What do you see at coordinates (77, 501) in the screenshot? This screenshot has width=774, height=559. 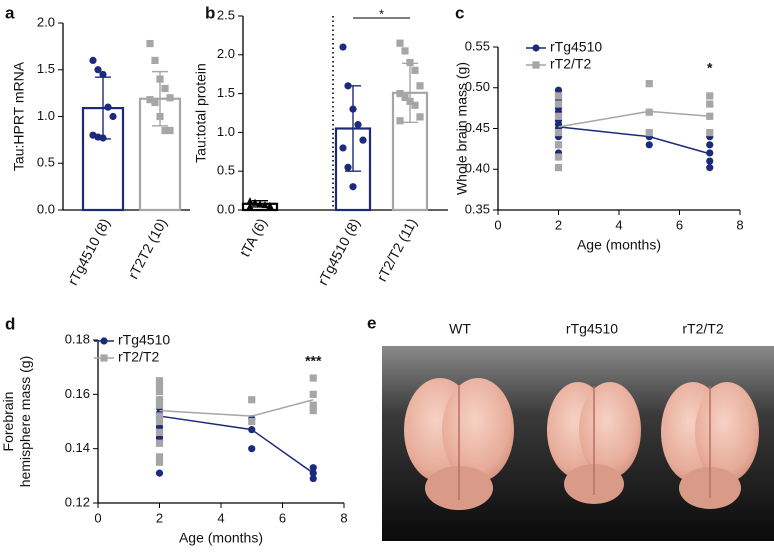 I see `y-tick-label: 0.12` at bounding box center [77, 501].